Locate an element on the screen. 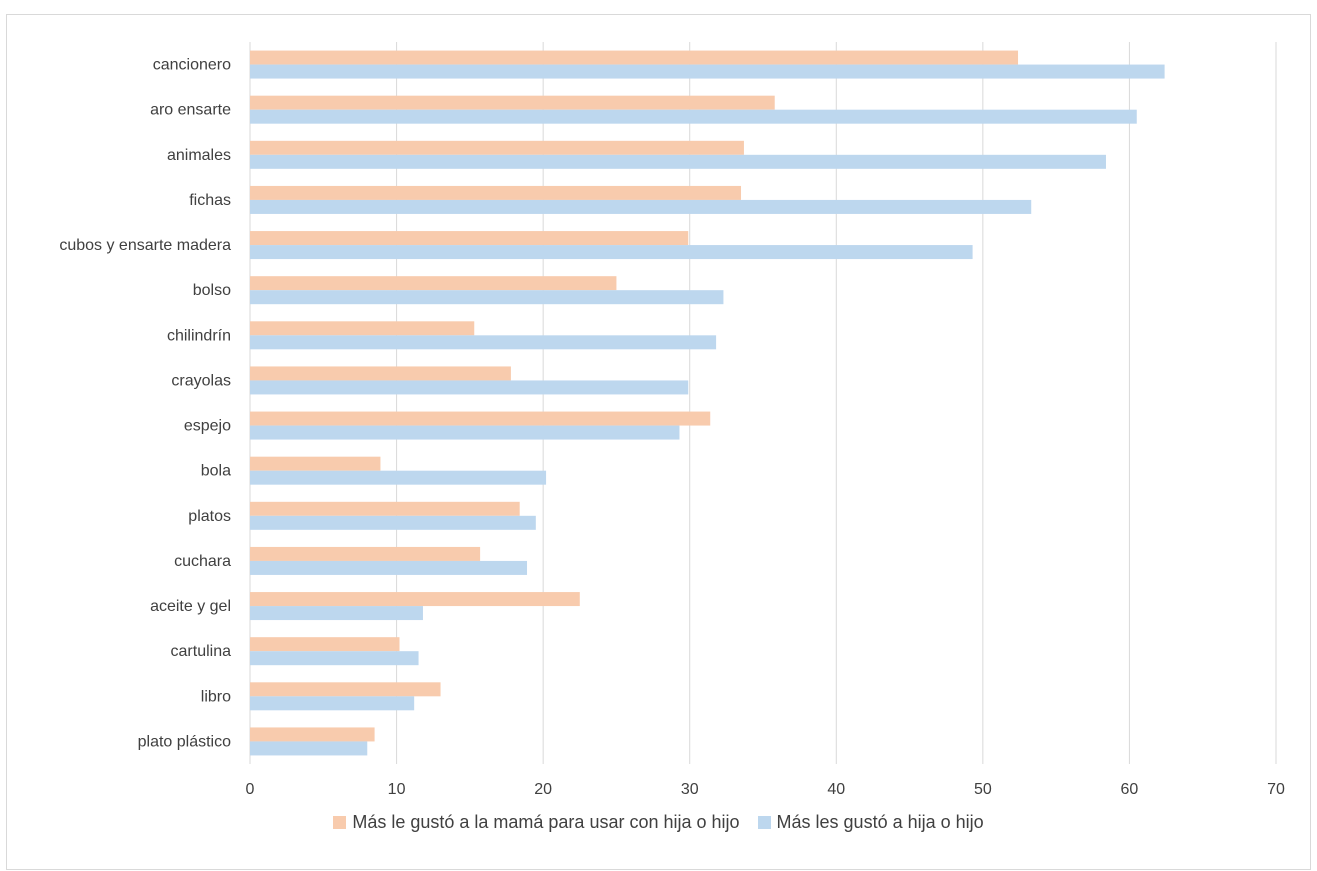 The height and width of the screenshot is (871, 1317). category-label: cancionero is located at coordinates (192, 65).